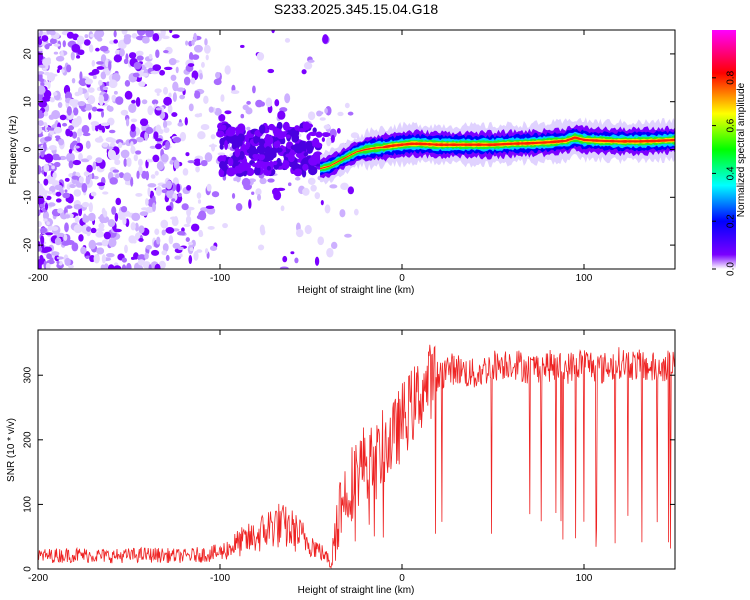 Image resolution: width=750 pixels, height=600 pixels. Describe the element at coordinates (11, 450) in the screenshot. I see `snr-y-label: SNR (10 * v/v)` at that location.